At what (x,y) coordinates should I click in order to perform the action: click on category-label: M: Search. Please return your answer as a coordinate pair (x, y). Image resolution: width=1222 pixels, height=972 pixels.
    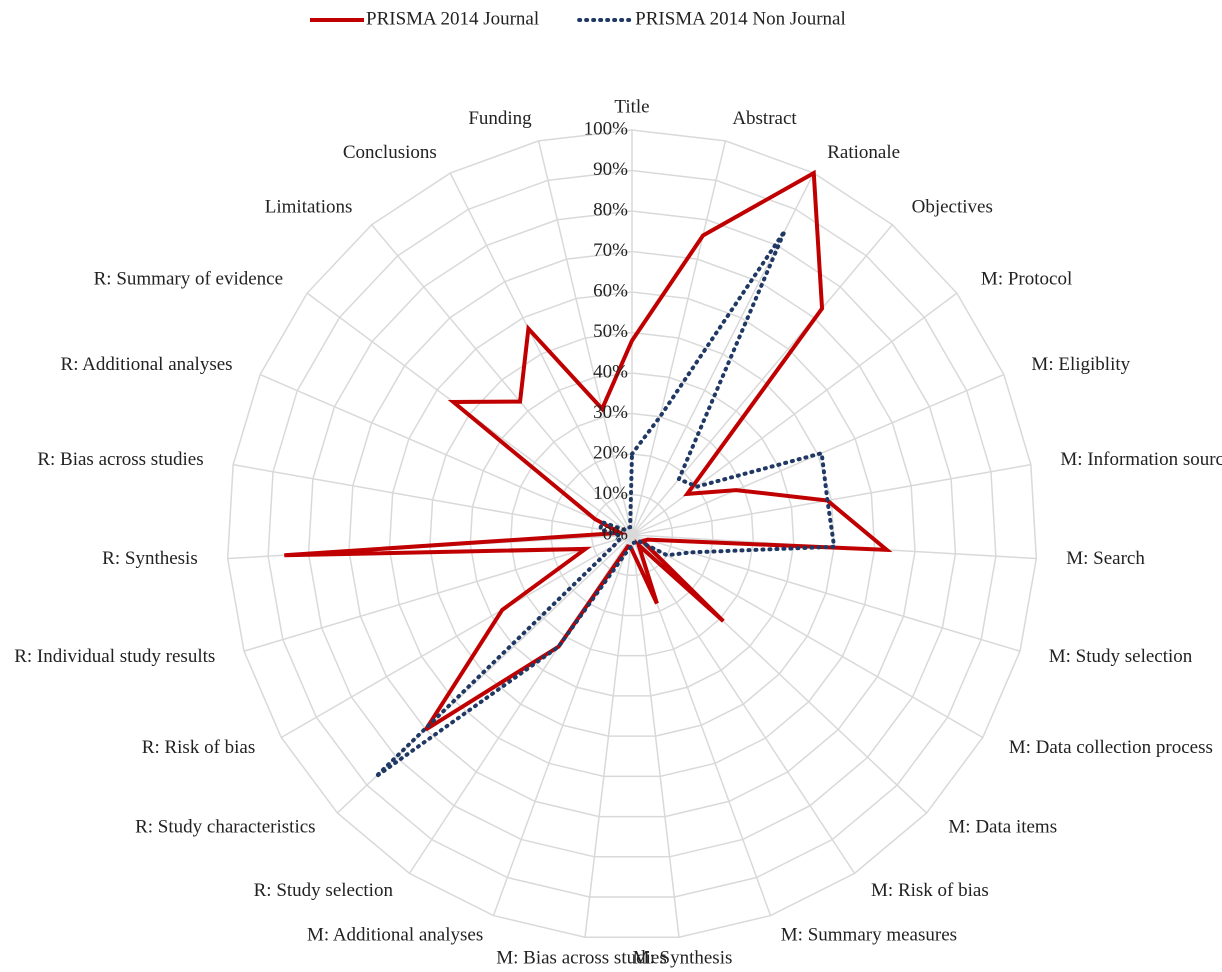
    Looking at the image, I should click on (1105, 558).